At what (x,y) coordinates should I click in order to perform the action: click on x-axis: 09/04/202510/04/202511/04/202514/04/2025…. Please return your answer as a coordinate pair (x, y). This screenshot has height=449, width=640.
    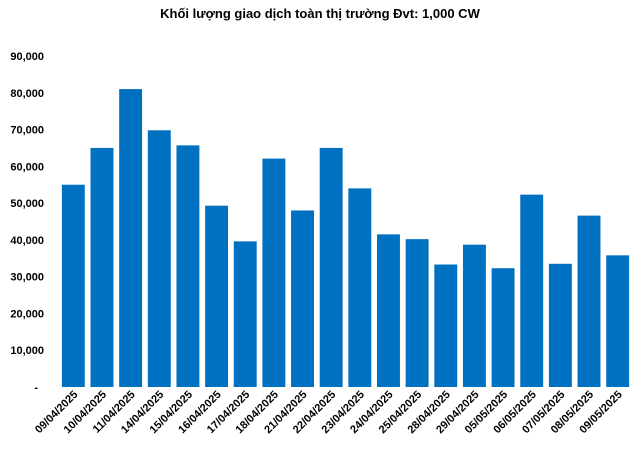
    Looking at the image, I should click on (329, 412).